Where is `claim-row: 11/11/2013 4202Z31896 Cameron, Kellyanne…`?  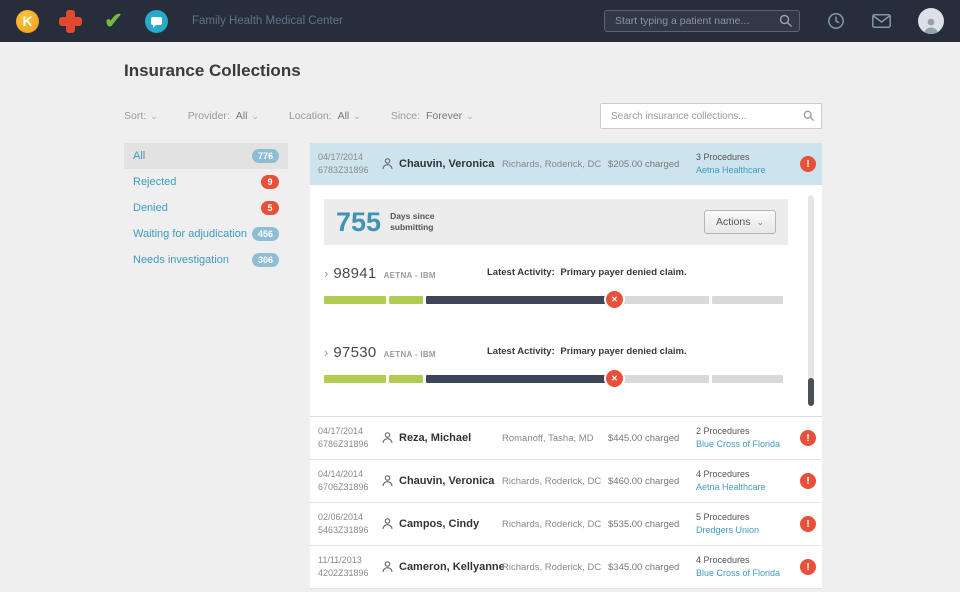 claim-row: 11/11/2013 4202Z31896 Cameron, Kellyanne… is located at coordinates (566, 567).